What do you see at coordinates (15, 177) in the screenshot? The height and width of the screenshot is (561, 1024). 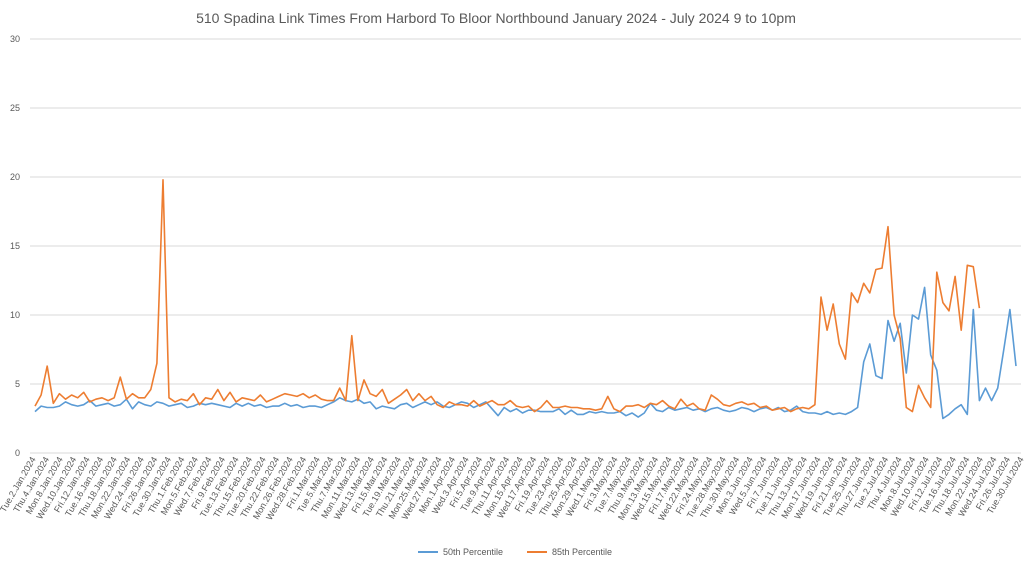 I see `y-tick-label: 20` at bounding box center [15, 177].